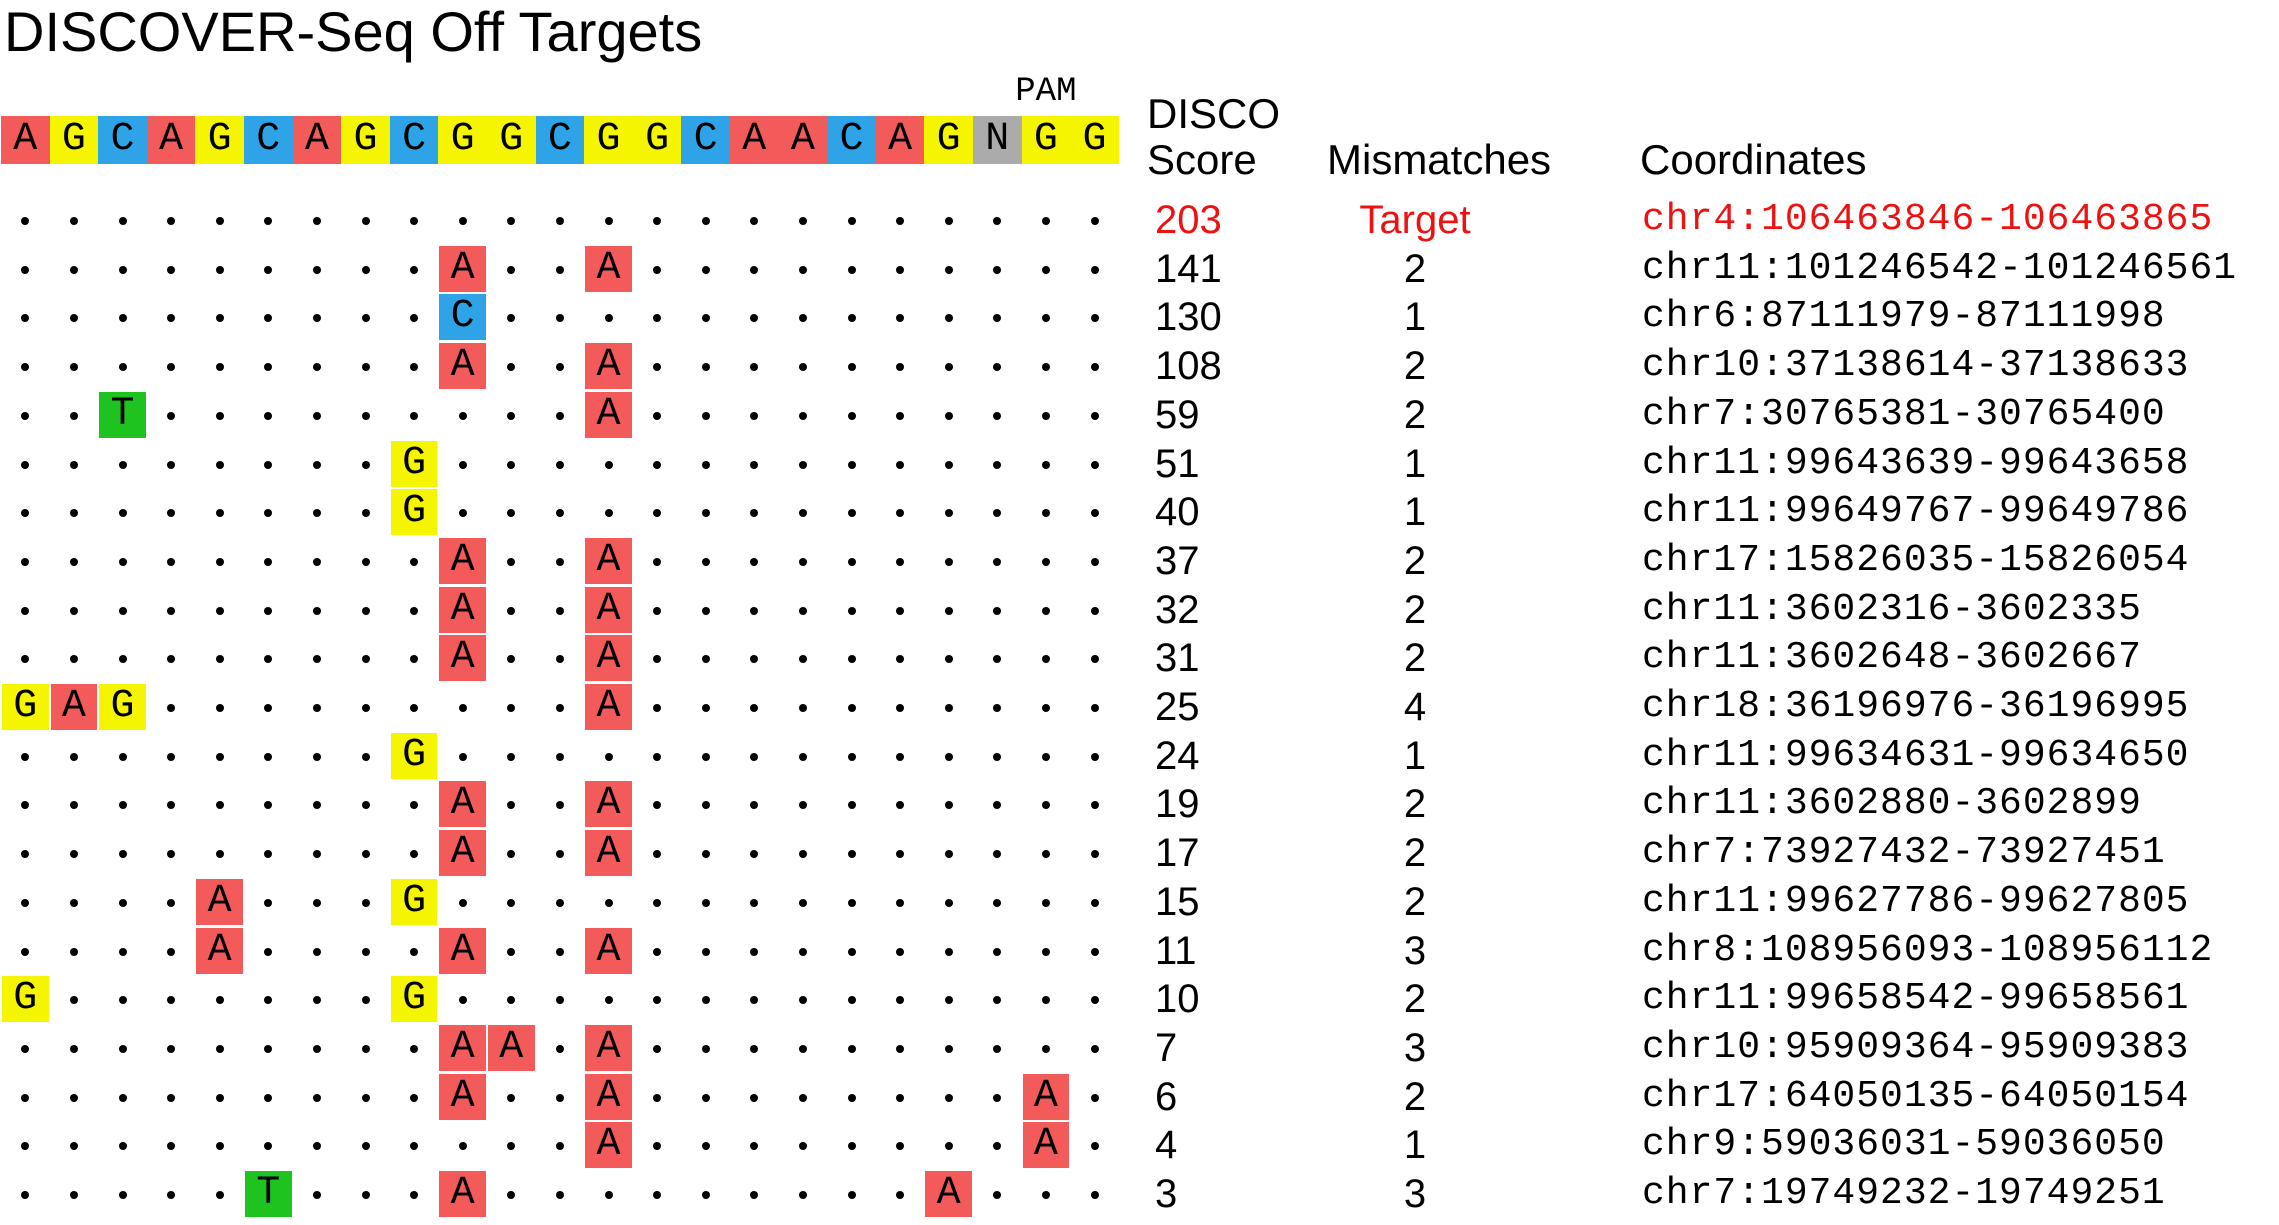  I want to click on mismatch-base: G, so click(25, 707).